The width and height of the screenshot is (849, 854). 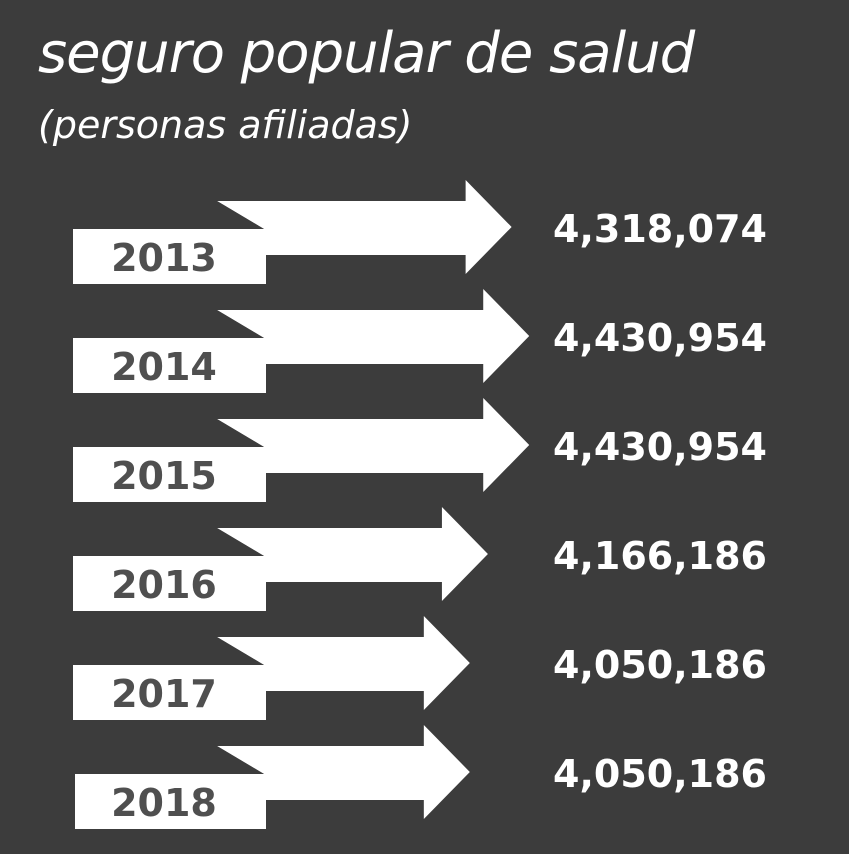 I want to click on arrow-bar-2016, so click(x=352, y=554).